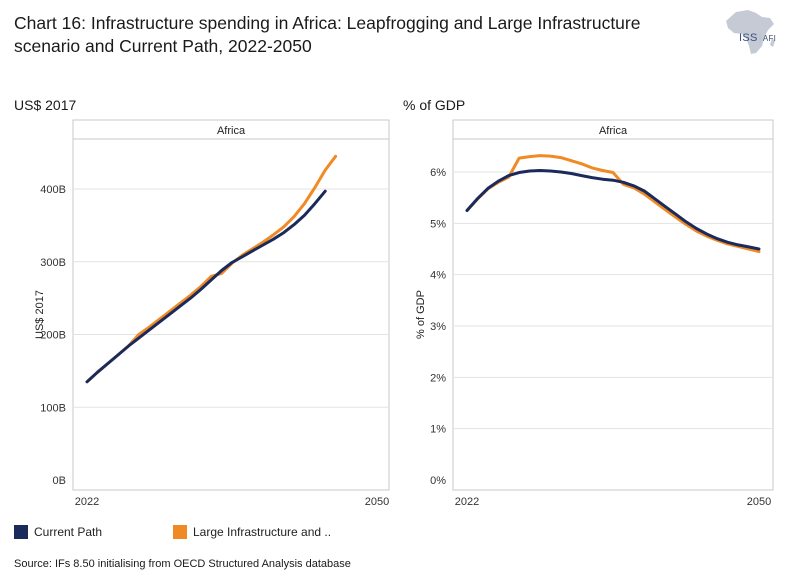 The image size is (786, 588). I want to click on y-tick-label-left-1: 100B, so click(53, 408).